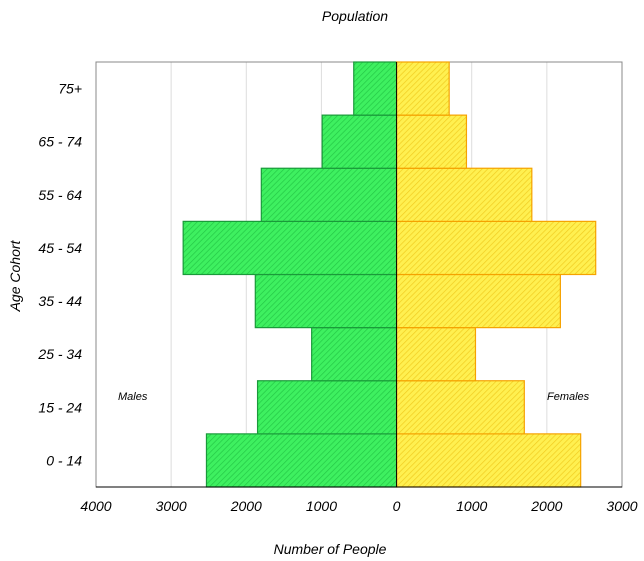 The width and height of the screenshot is (644, 561). Describe the element at coordinates (59, 354) in the screenshot. I see `y-tick-label: 25 - 34` at that location.